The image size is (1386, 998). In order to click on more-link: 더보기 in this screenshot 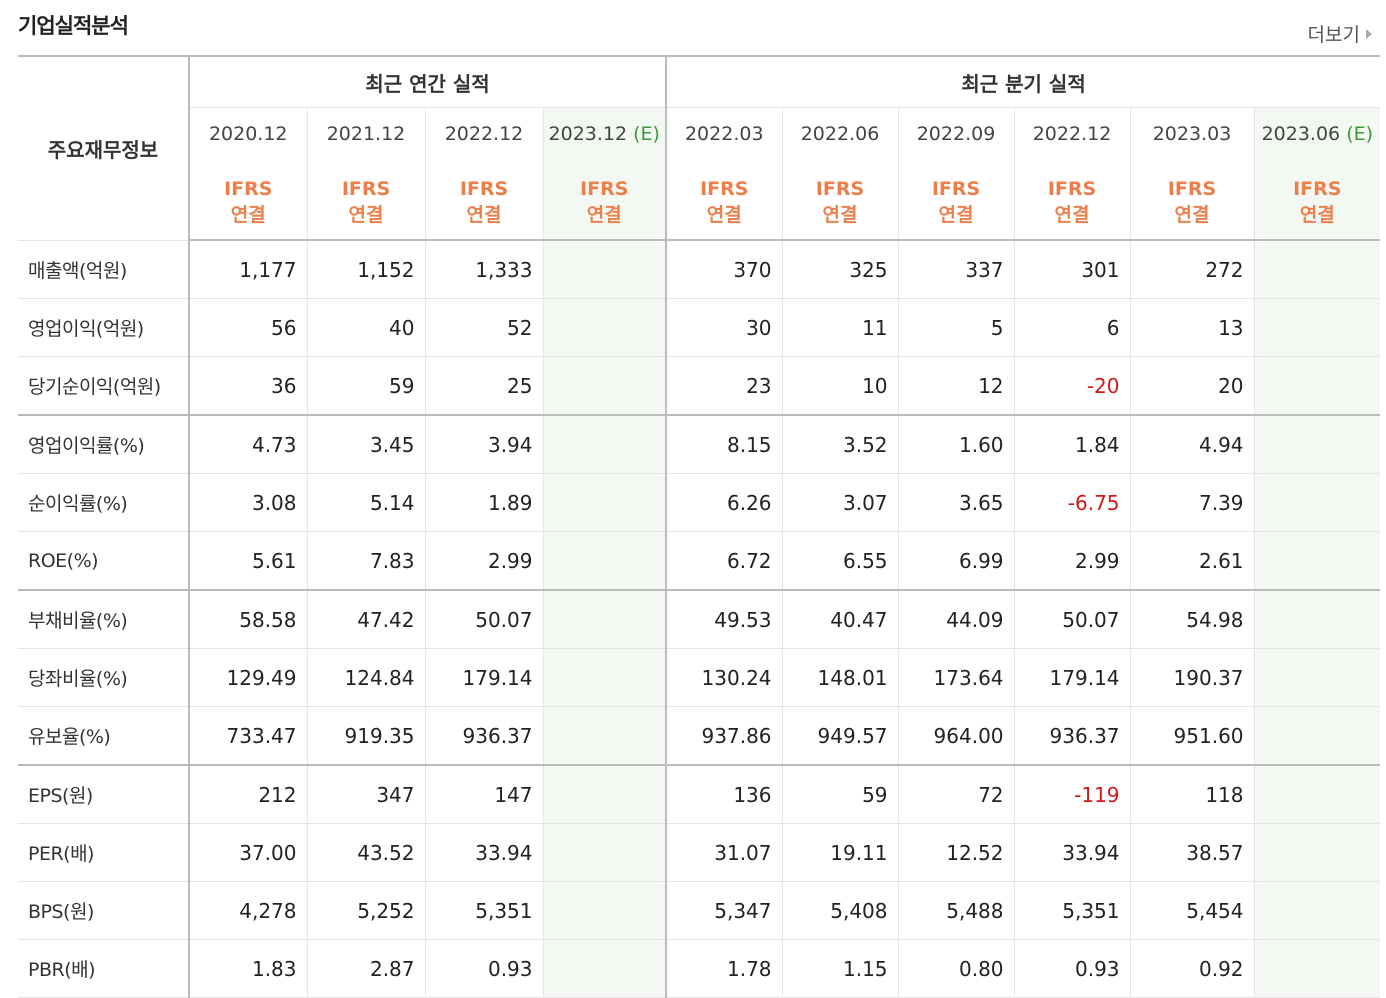, I will do `click(1340, 33)`.